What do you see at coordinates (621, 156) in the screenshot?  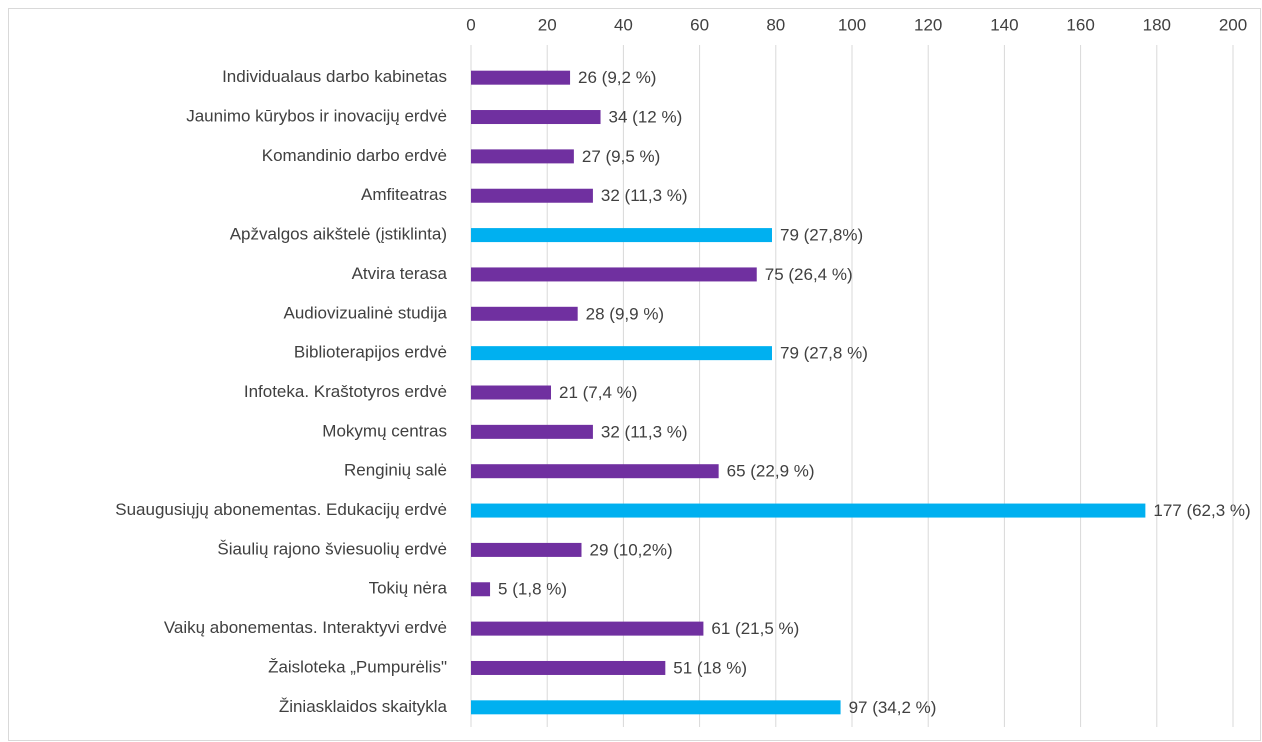 I see `data-label: 27 (9,5 %)` at bounding box center [621, 156].